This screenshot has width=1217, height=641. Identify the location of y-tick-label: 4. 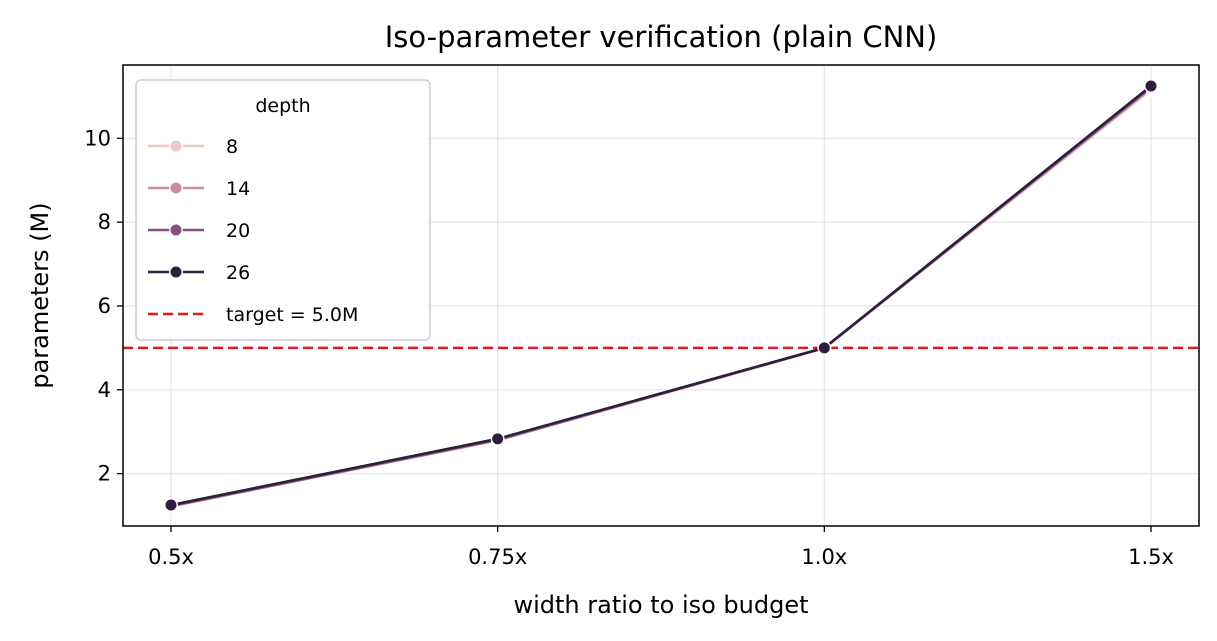
(104, 390).